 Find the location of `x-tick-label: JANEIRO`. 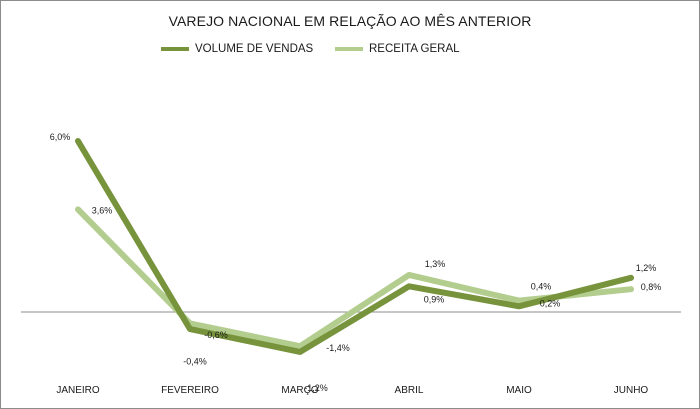

x-tick-label: JANEIRO is located at coordinates (78, 390).